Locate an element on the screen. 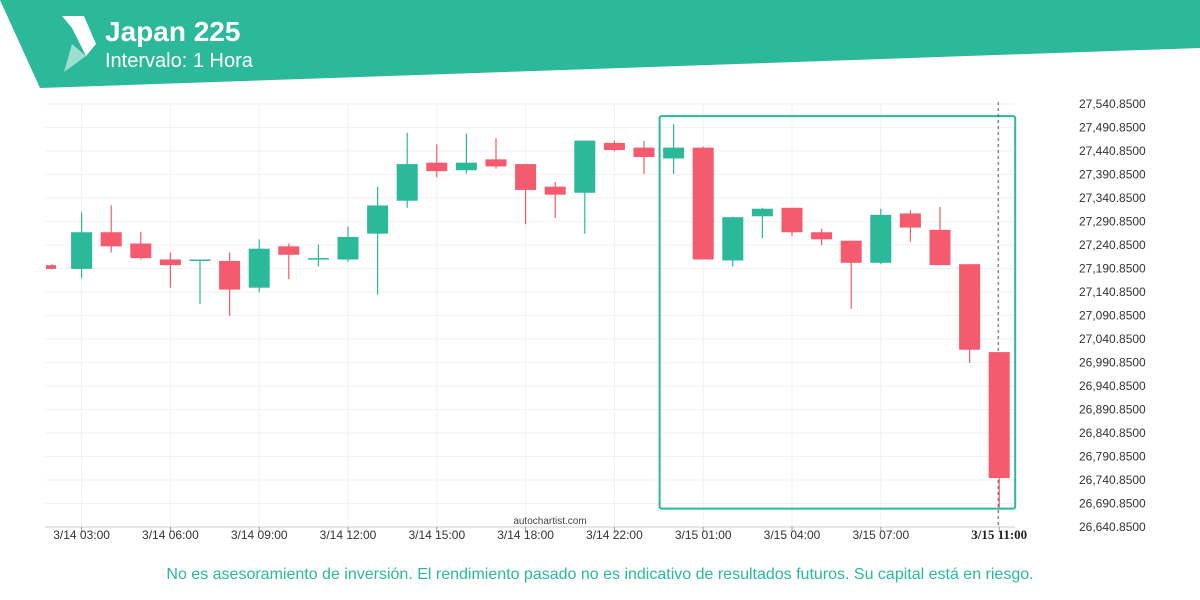  x-tick-label: 3/14 12:00 is located at coordinates (348, 535).